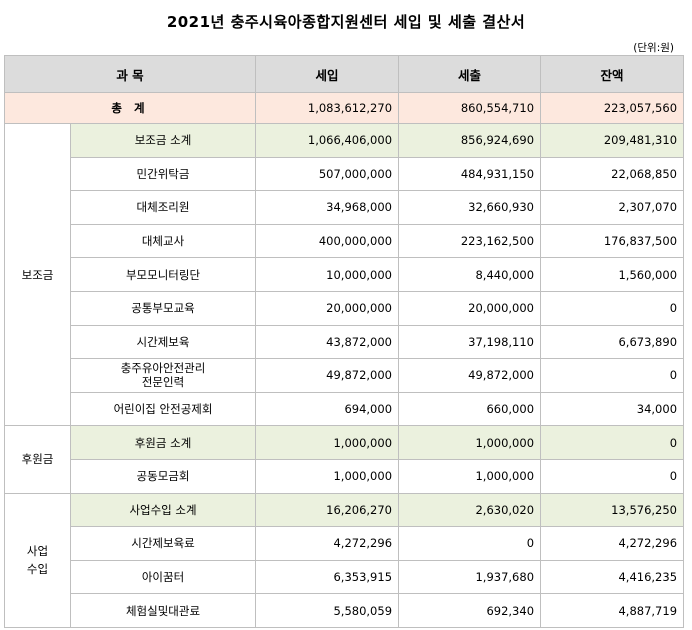  What do you see at coordinates (327, 308) in the screenshot?
I see `row-income: 20,000,000` at bounding box center [327, 308].